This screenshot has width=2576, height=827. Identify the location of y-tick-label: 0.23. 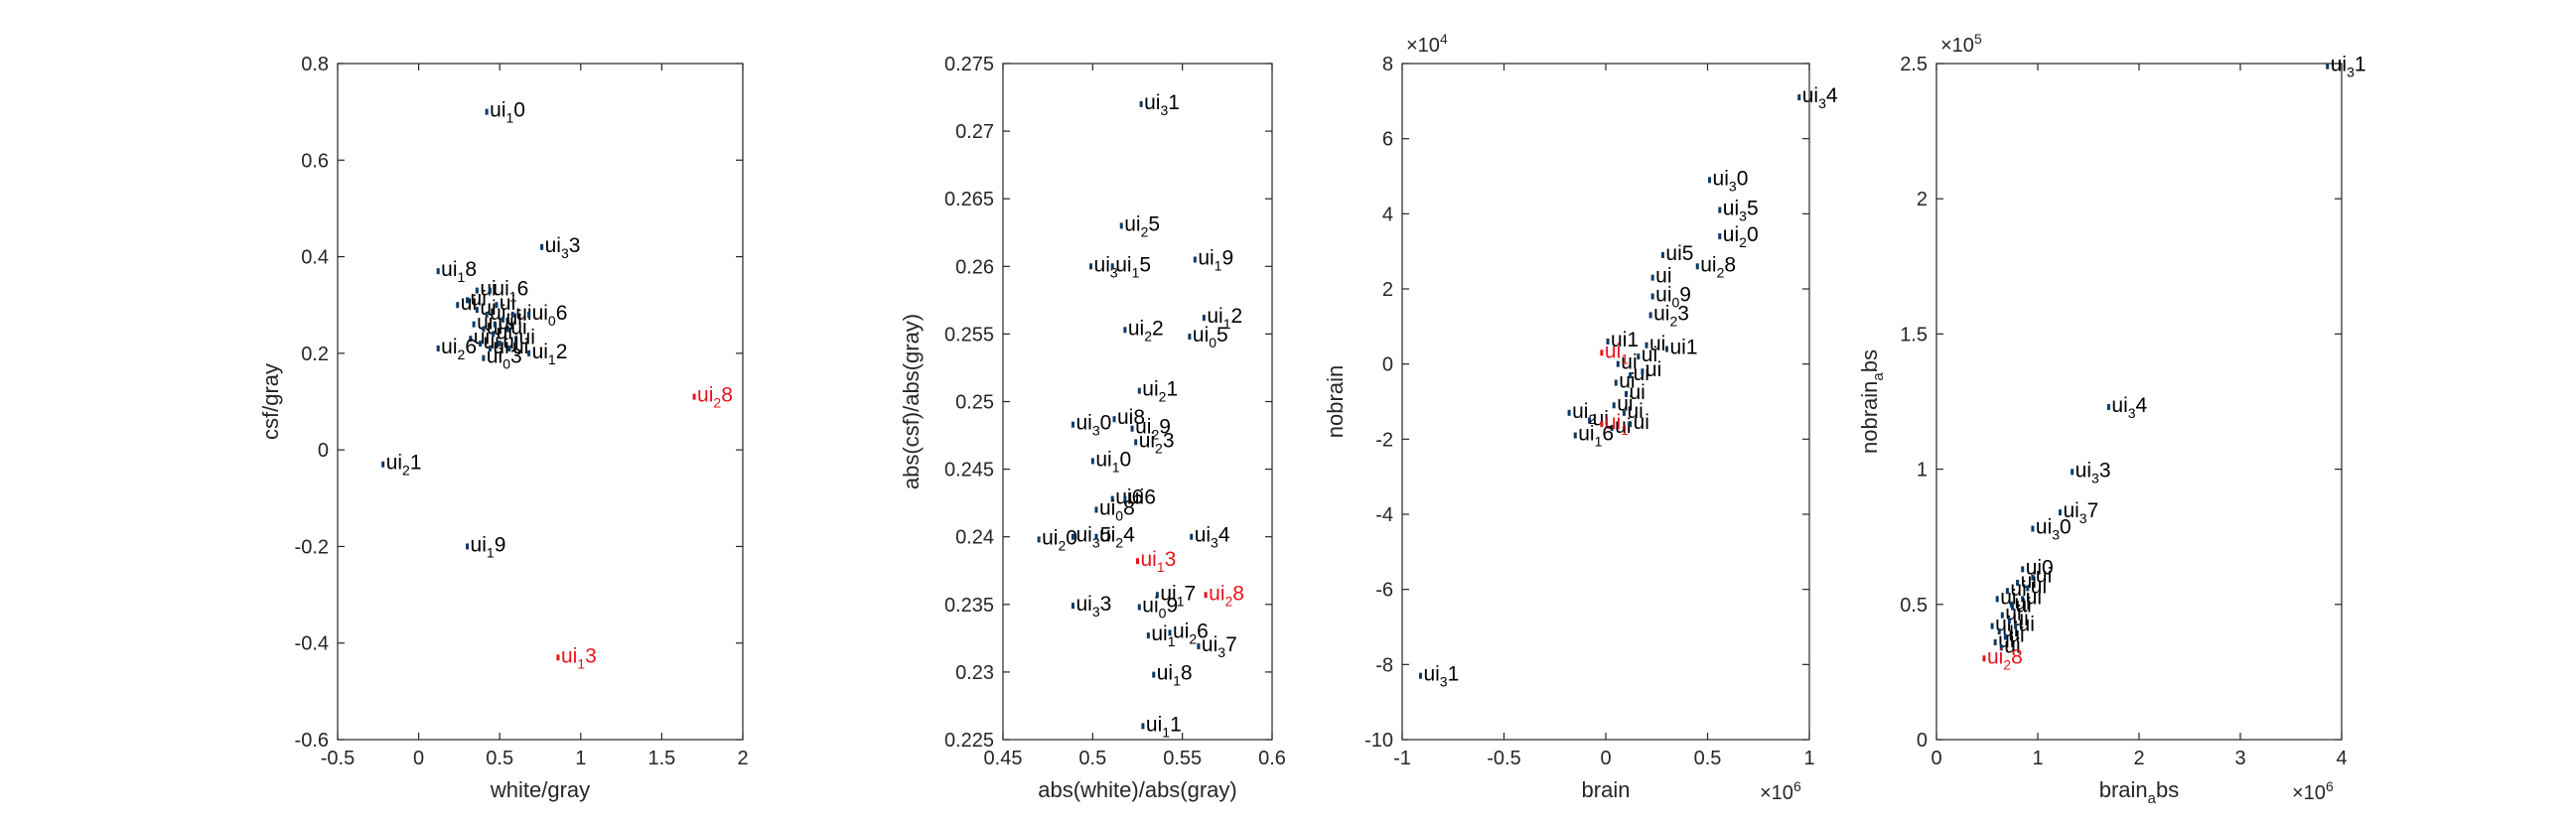
(975, 673).